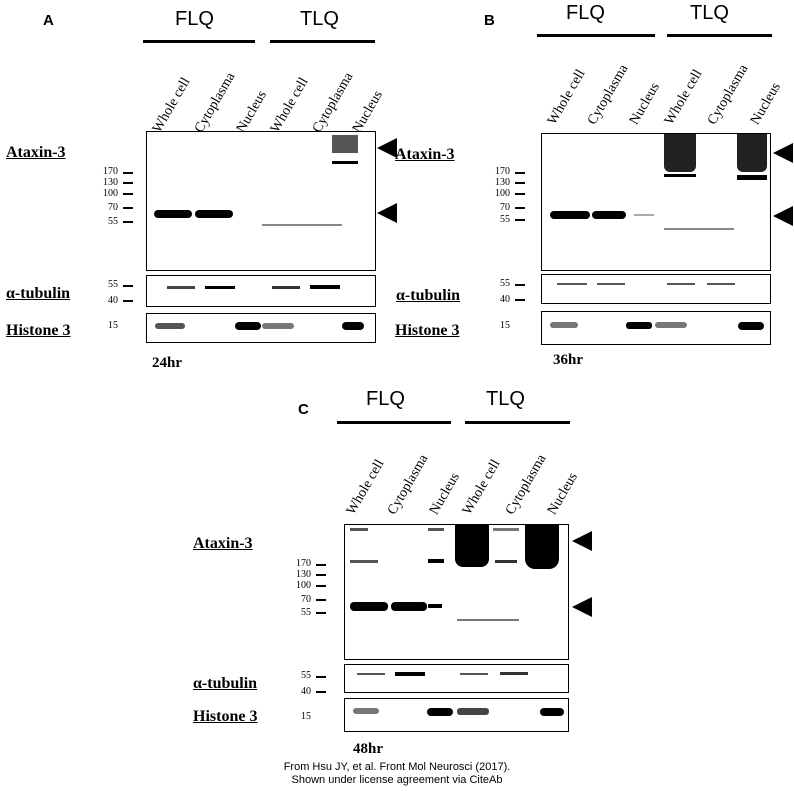  I want to click on panel-label: A, so click(48, 20).